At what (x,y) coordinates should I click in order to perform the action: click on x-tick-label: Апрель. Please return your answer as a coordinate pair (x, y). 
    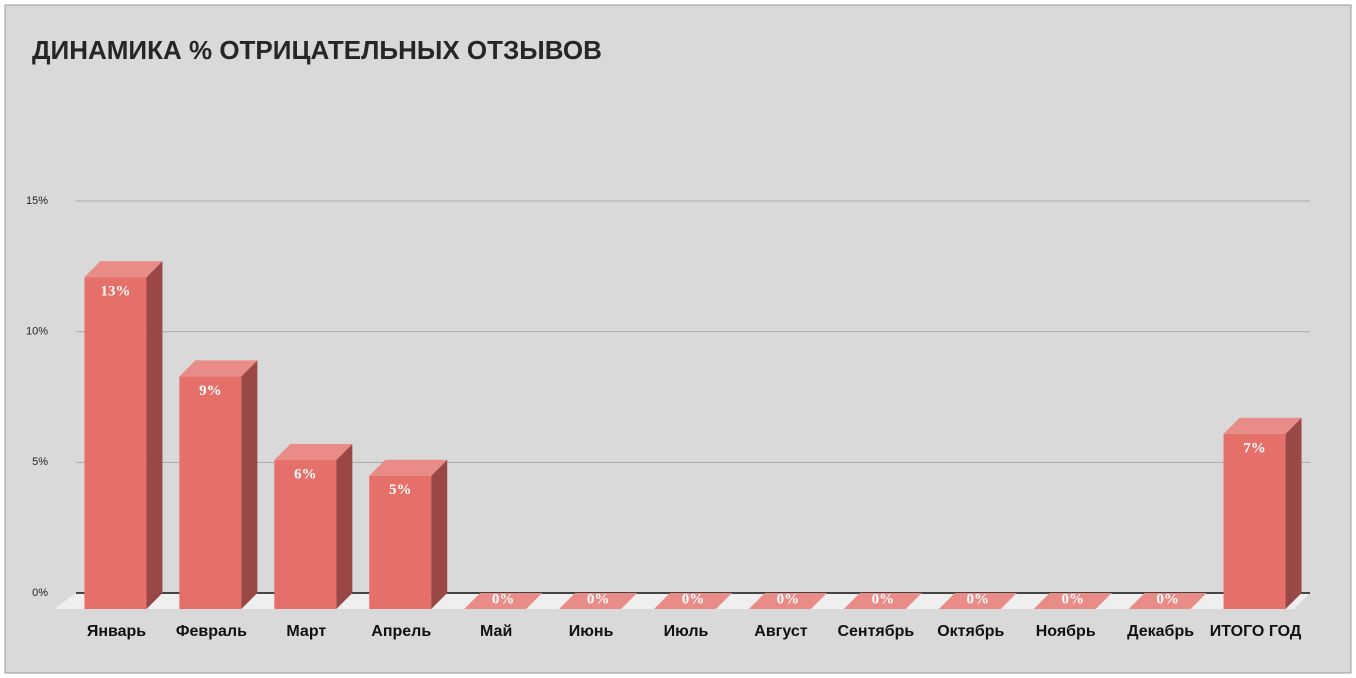
    Looking at the image, I should click on (401, 631).